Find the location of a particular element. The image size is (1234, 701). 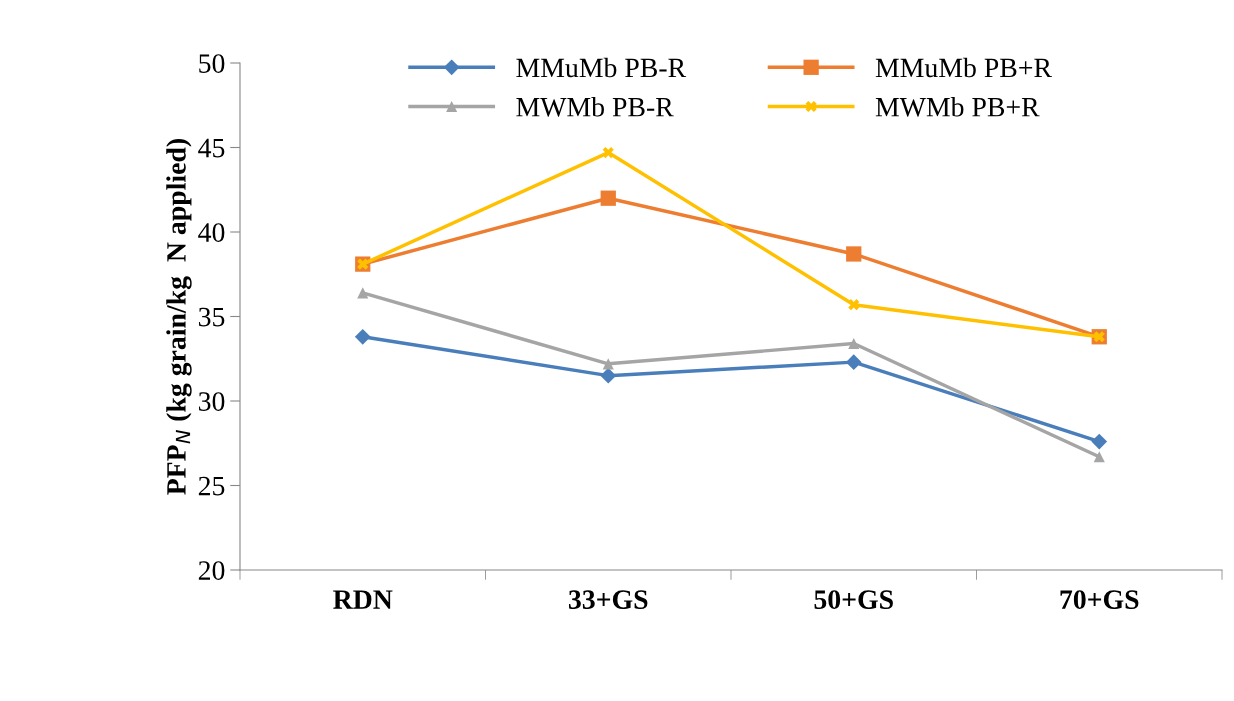

x-tick-label: 70+GS is located at coordinates (1099, 599).